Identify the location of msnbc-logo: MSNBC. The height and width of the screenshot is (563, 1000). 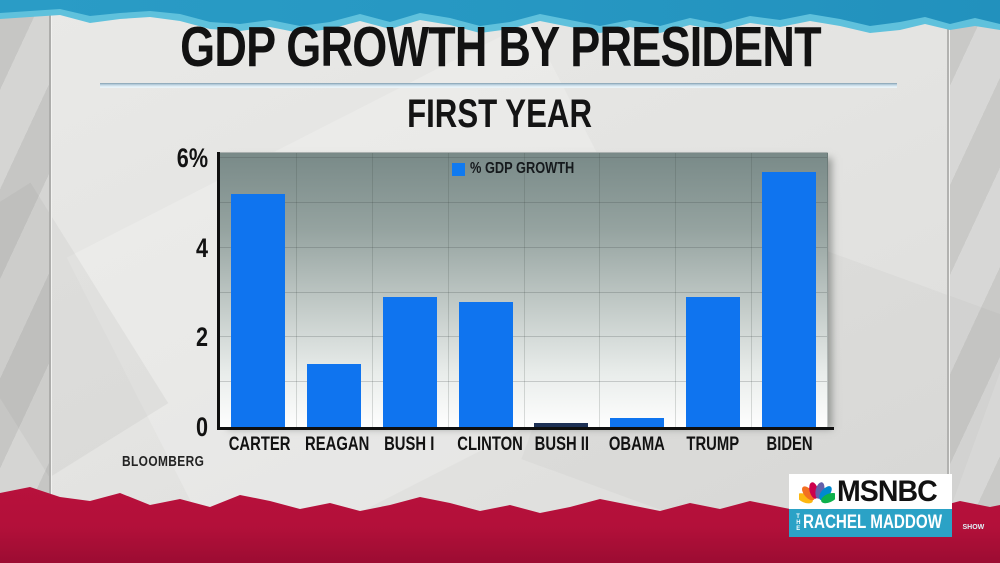
(870, 491).